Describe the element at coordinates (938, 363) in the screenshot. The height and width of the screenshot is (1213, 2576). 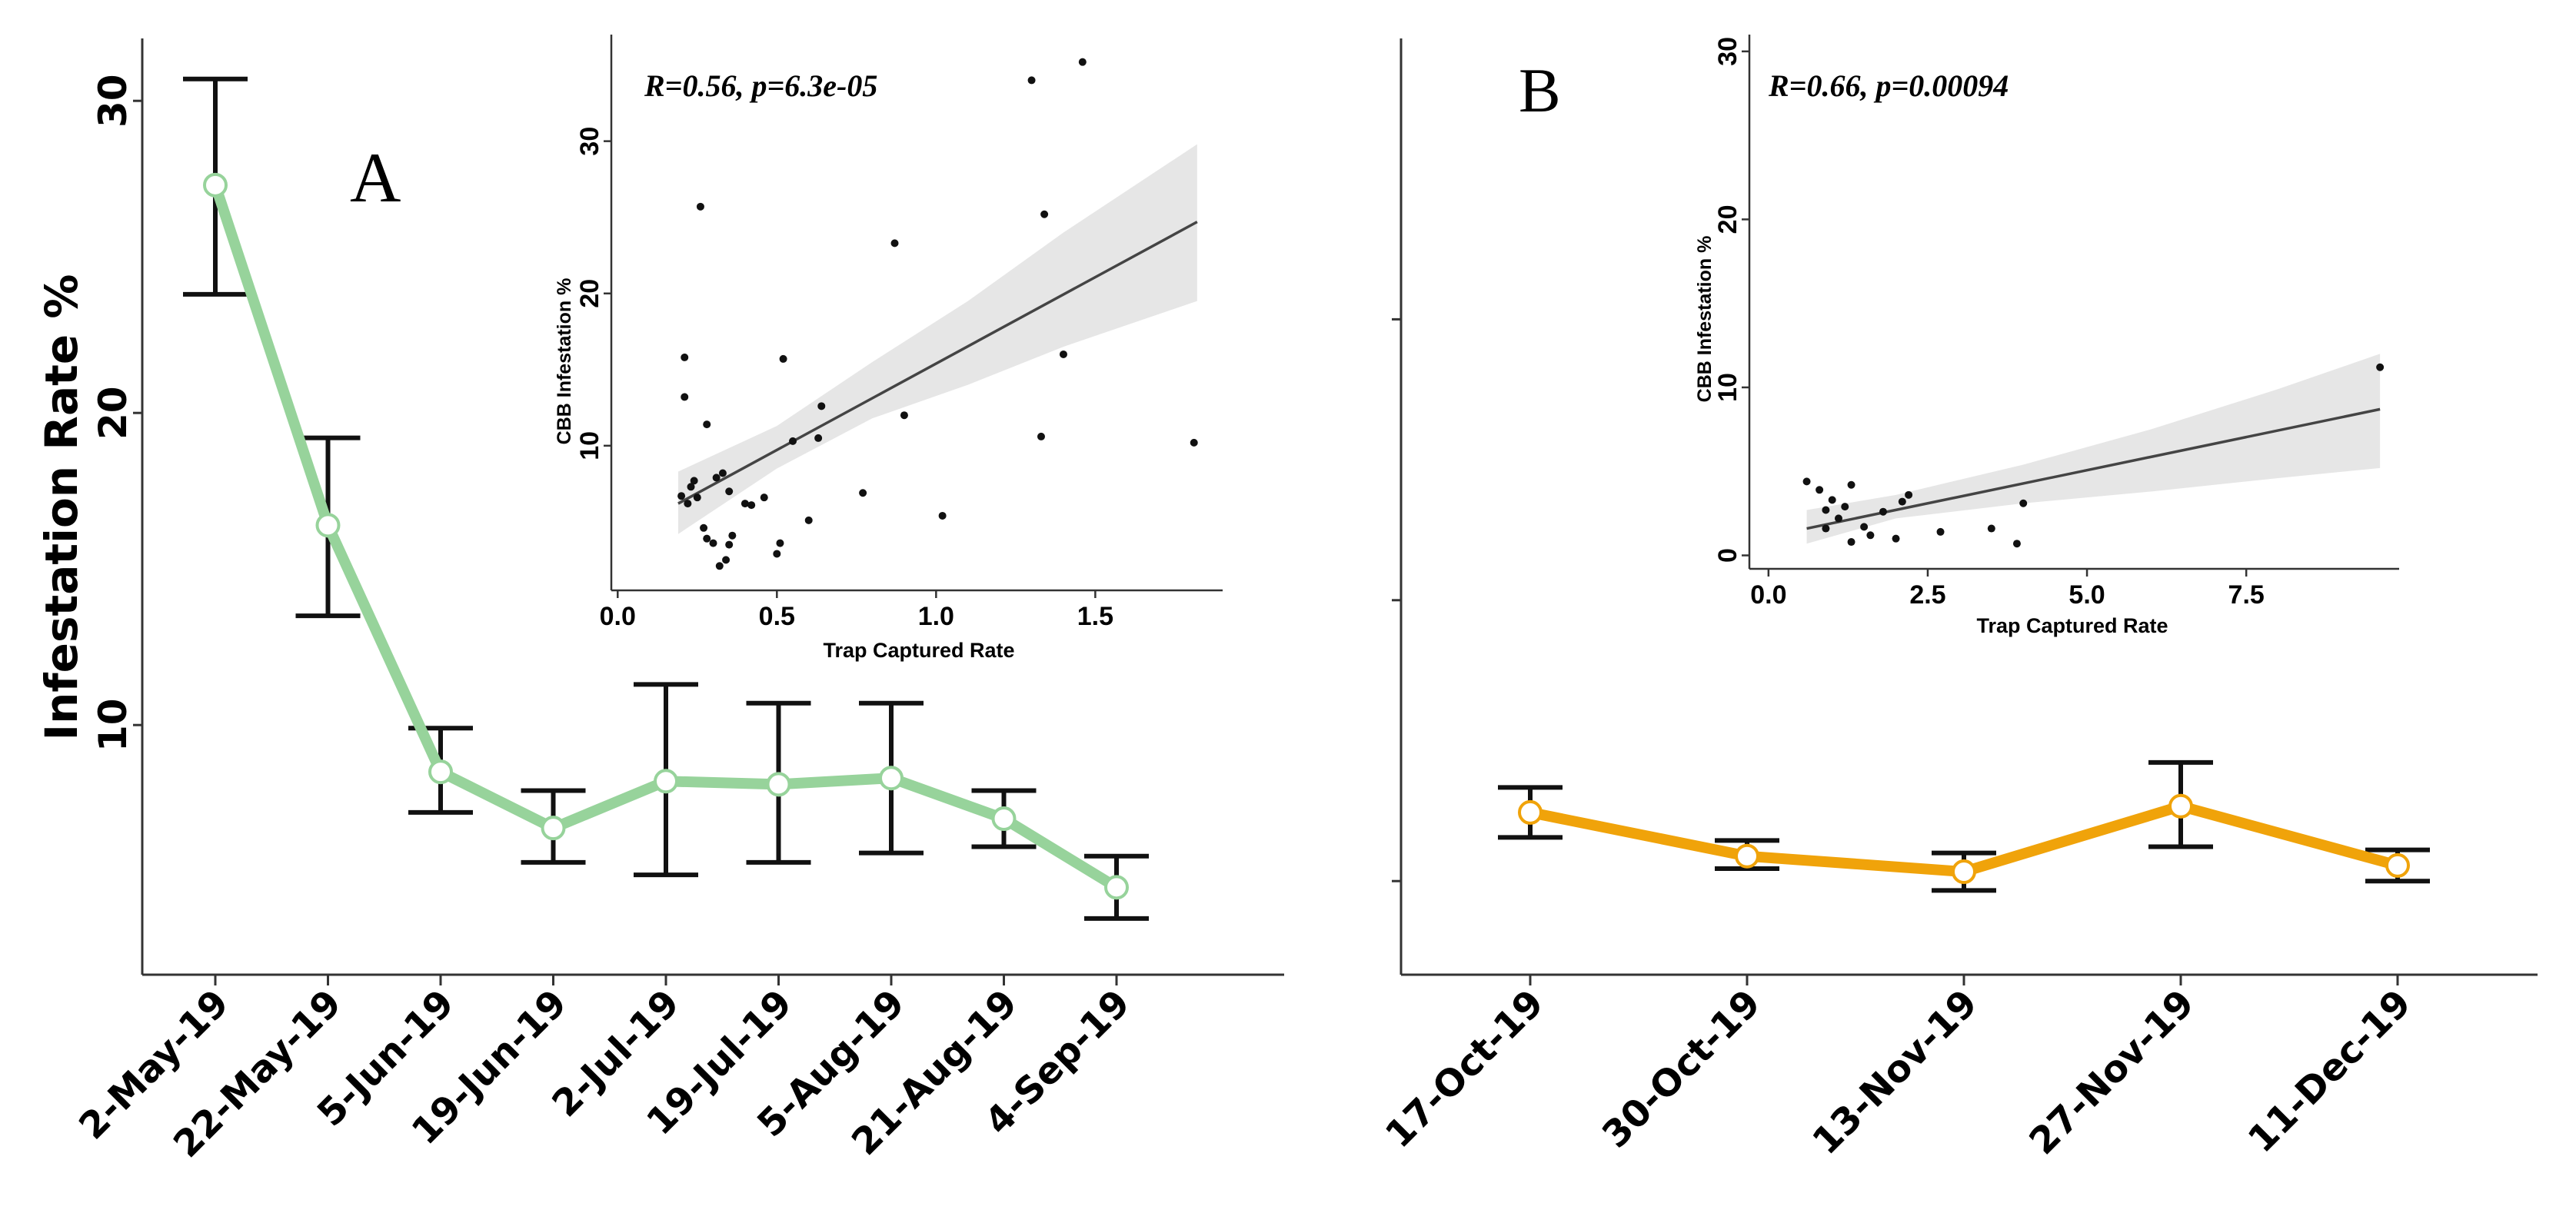
I see `inset-a-fit-line` at that location.